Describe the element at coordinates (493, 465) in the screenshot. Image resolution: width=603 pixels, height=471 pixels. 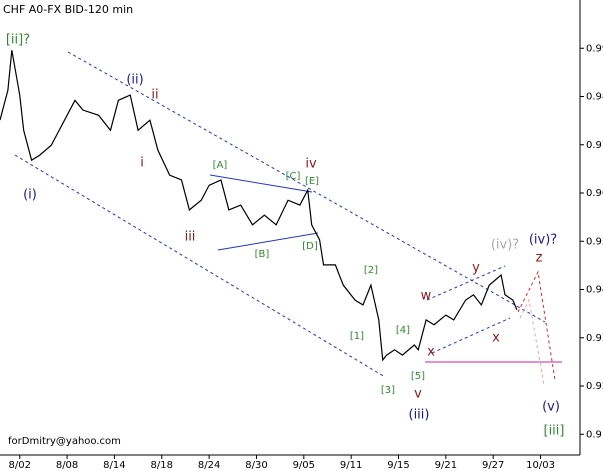
I see `x-tick-label: 9/27` at that location.